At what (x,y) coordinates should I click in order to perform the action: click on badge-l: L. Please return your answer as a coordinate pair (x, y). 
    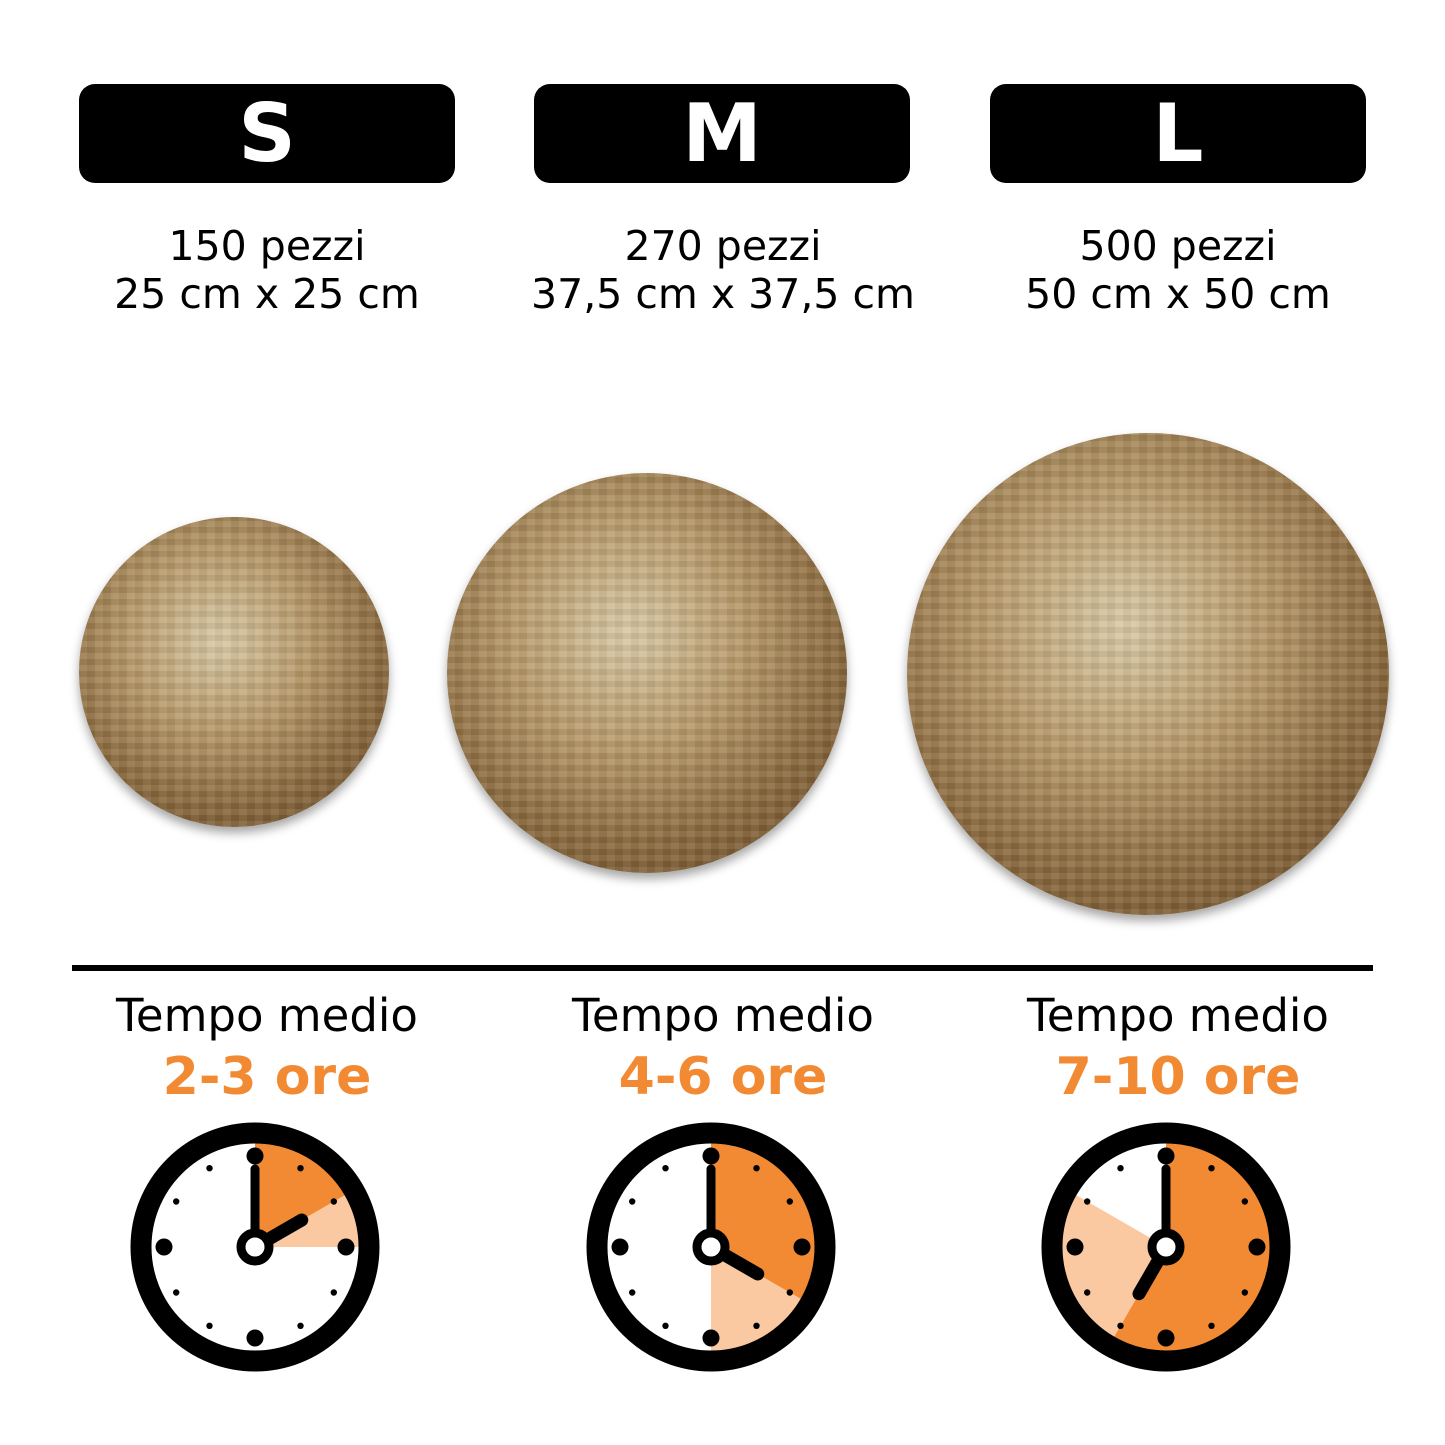
    Looking at the image, I should click on (1178, 133).